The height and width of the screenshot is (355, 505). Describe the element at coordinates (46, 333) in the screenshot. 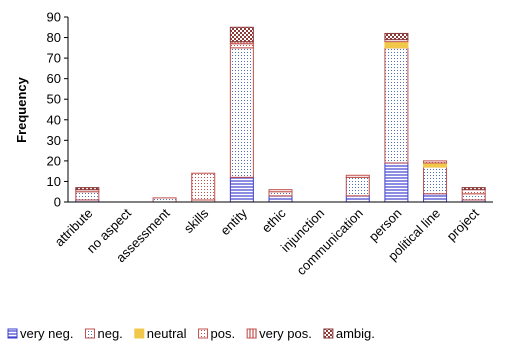

I see `legend-label: very neg.` at that location.